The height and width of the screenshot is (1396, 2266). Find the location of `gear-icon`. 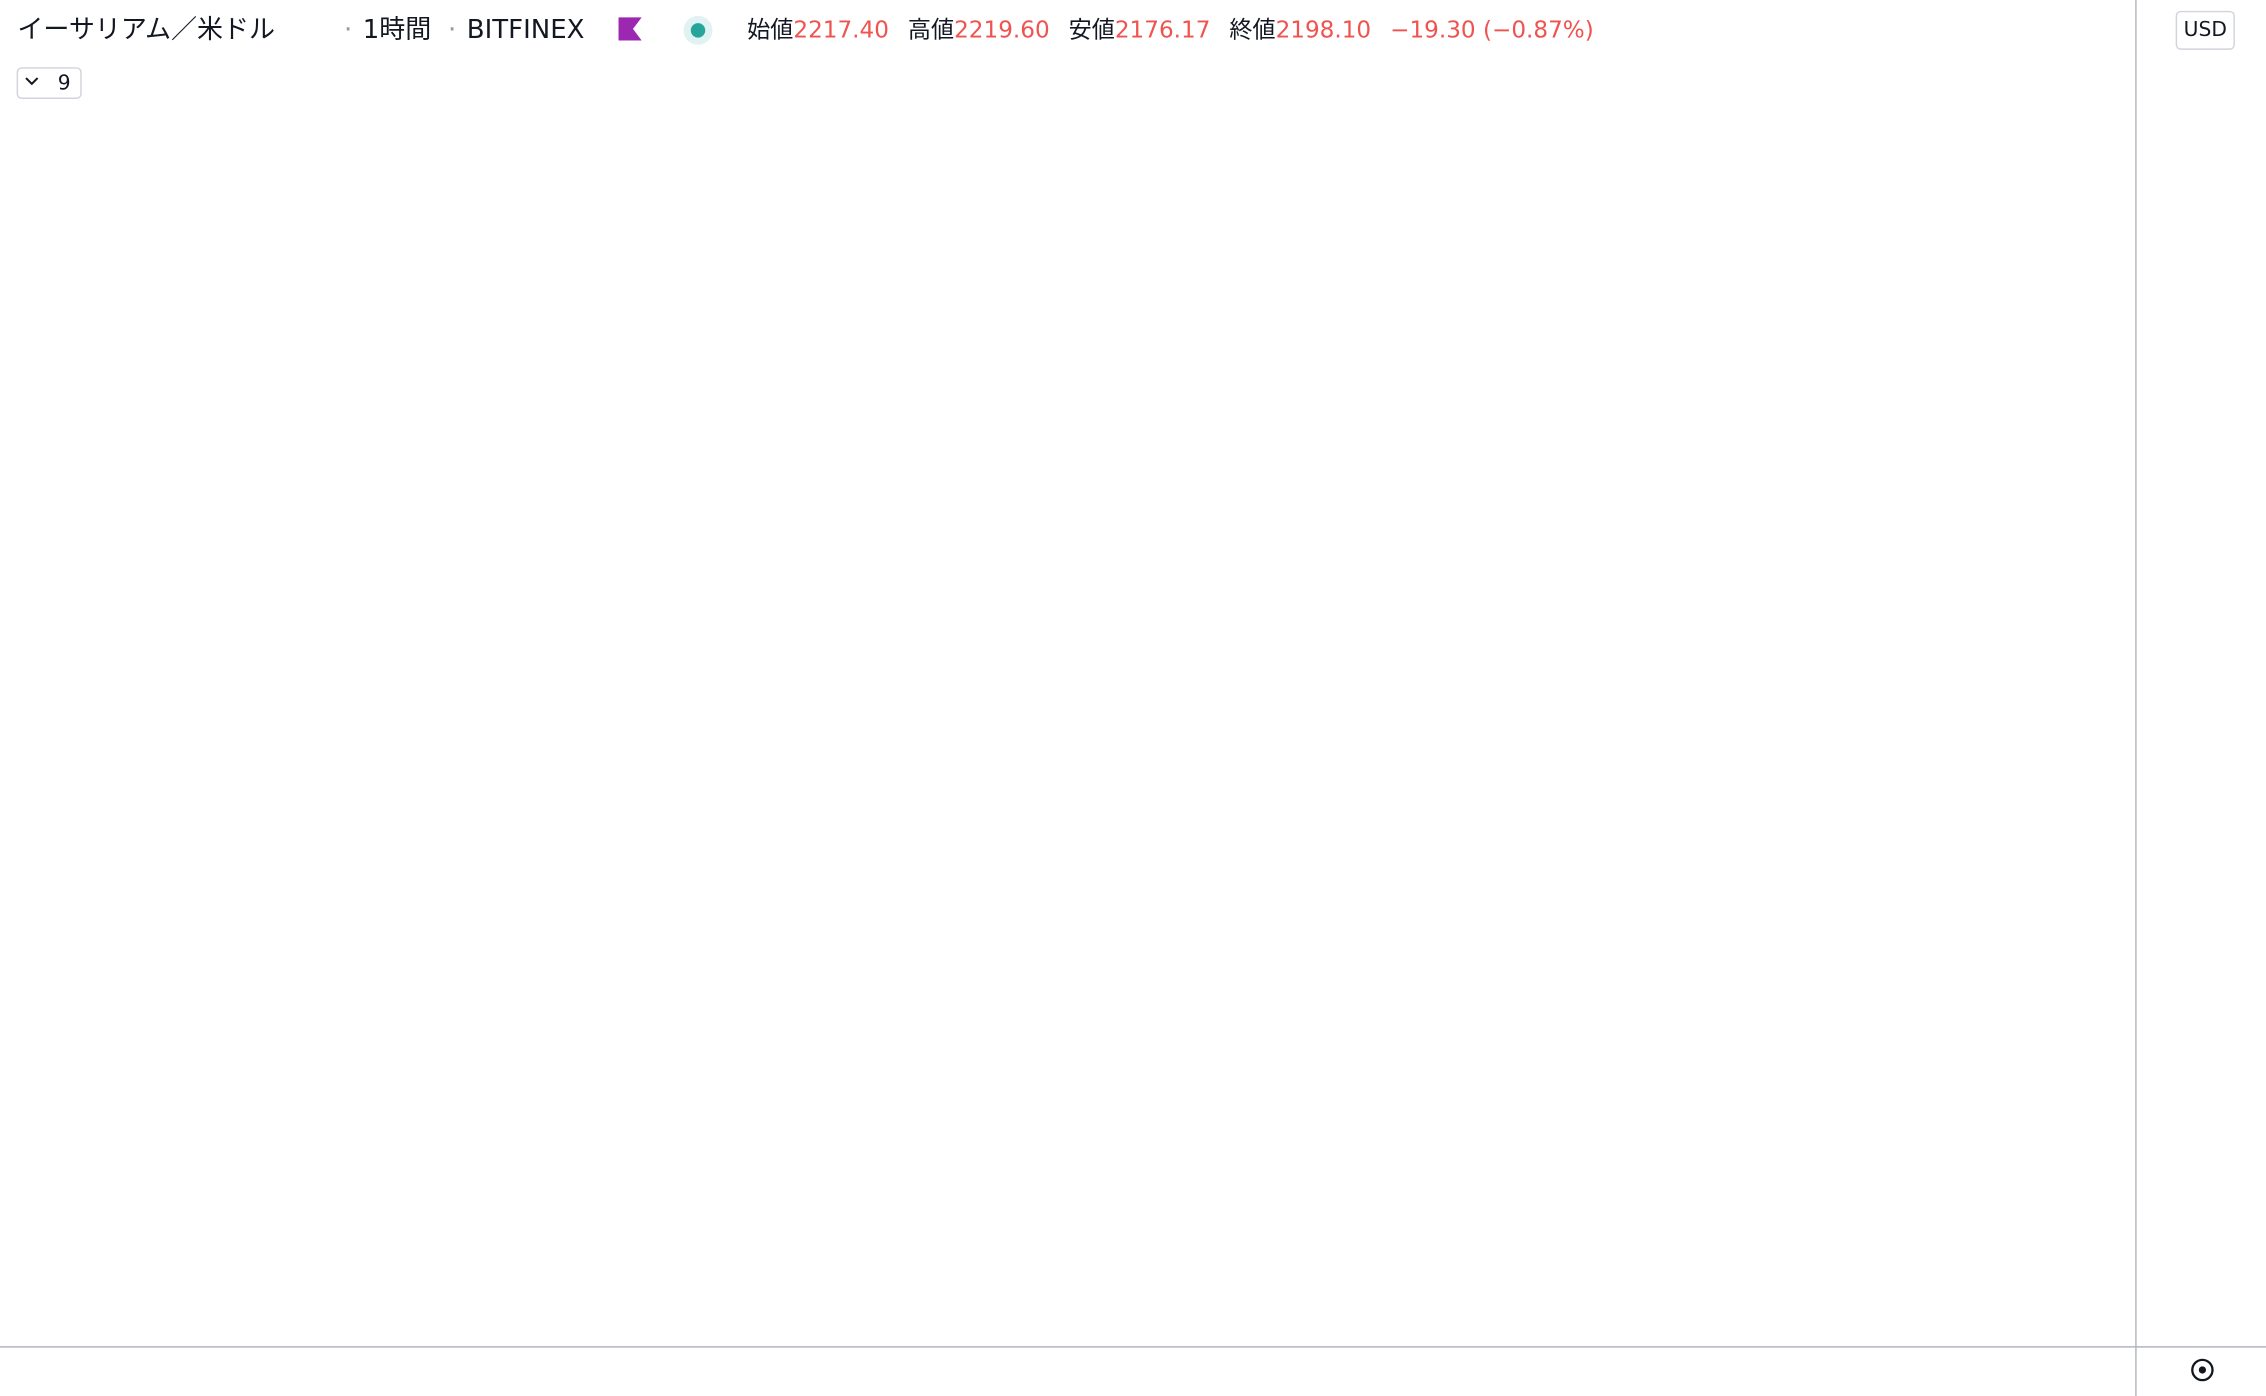

gear-icon is located at coordinates (2202, 1370).